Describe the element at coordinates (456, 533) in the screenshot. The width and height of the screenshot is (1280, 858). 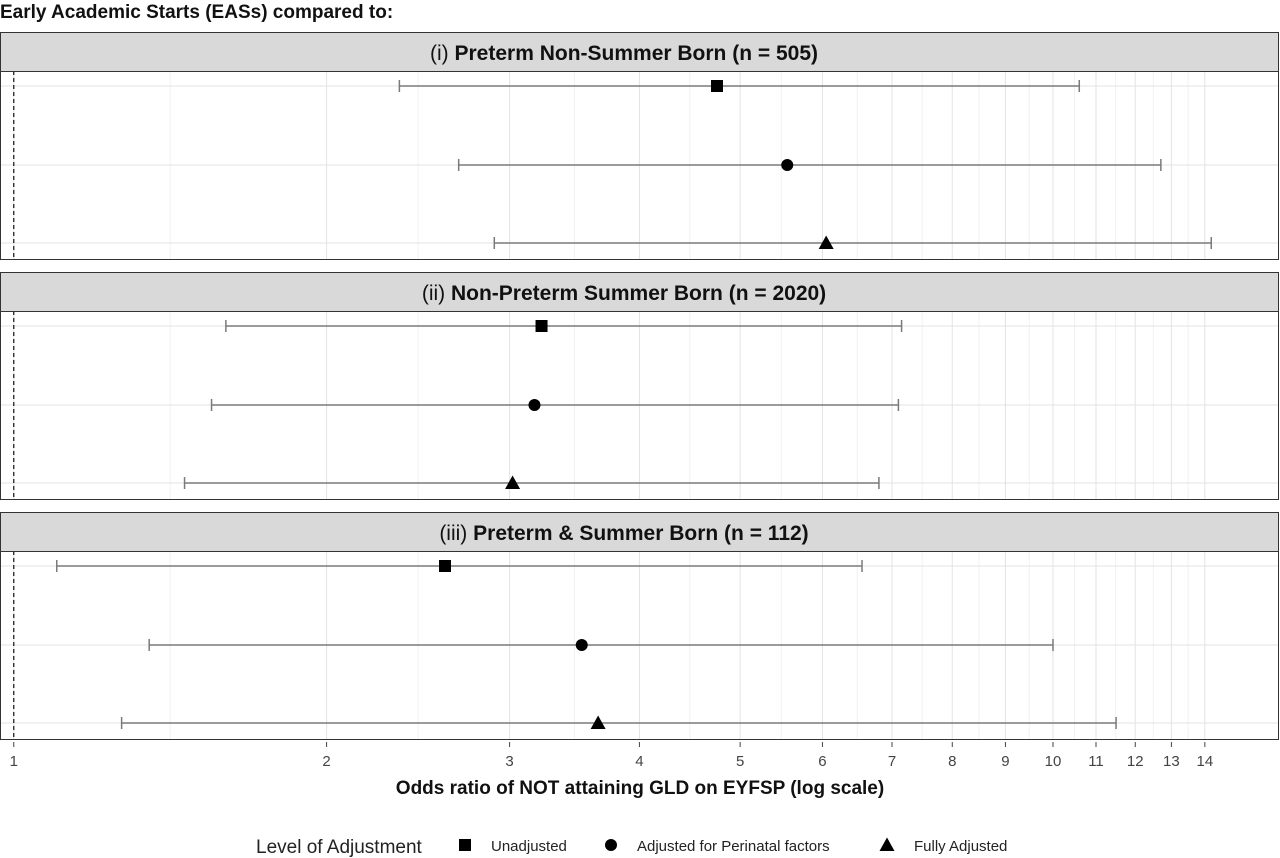
I see `panel-prefix: (iii)` at that location.